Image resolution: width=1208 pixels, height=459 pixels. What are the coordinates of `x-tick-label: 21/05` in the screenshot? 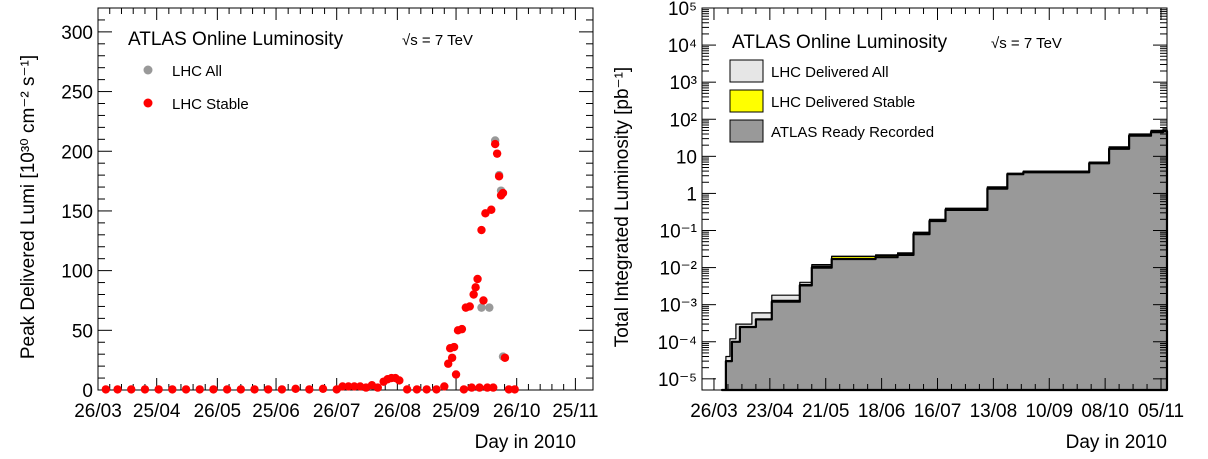 It's located at (826, 411).